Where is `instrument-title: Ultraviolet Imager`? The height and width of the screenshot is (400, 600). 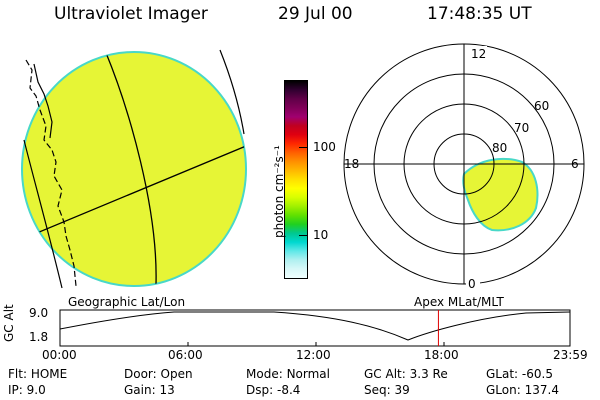 instrument-title: Ultraviolet Imager is located at coordinates (131, 14).